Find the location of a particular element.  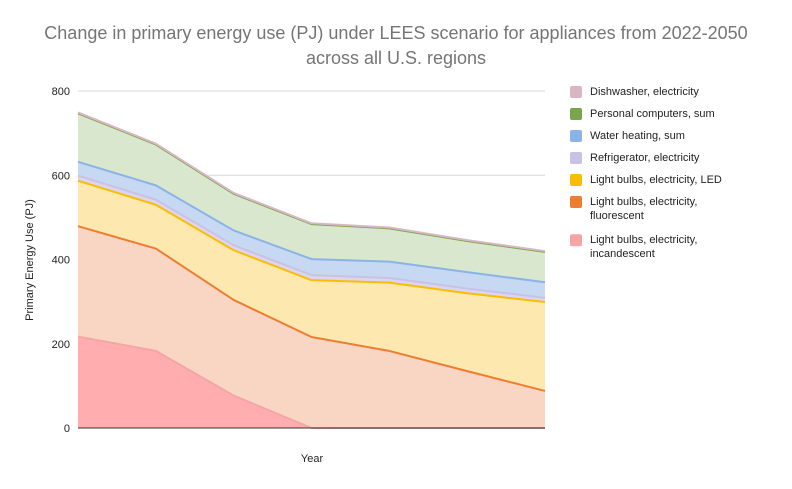

legend-label: fluorescent is located at coordinates (617, 216).